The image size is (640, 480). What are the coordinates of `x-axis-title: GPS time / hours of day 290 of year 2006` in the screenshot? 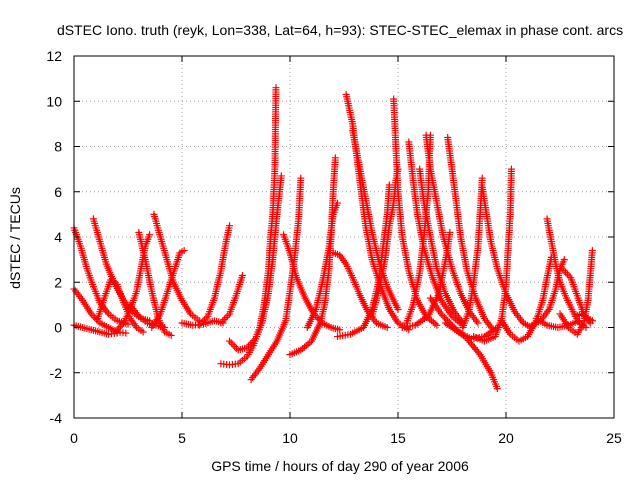 It's located at (340, 466).